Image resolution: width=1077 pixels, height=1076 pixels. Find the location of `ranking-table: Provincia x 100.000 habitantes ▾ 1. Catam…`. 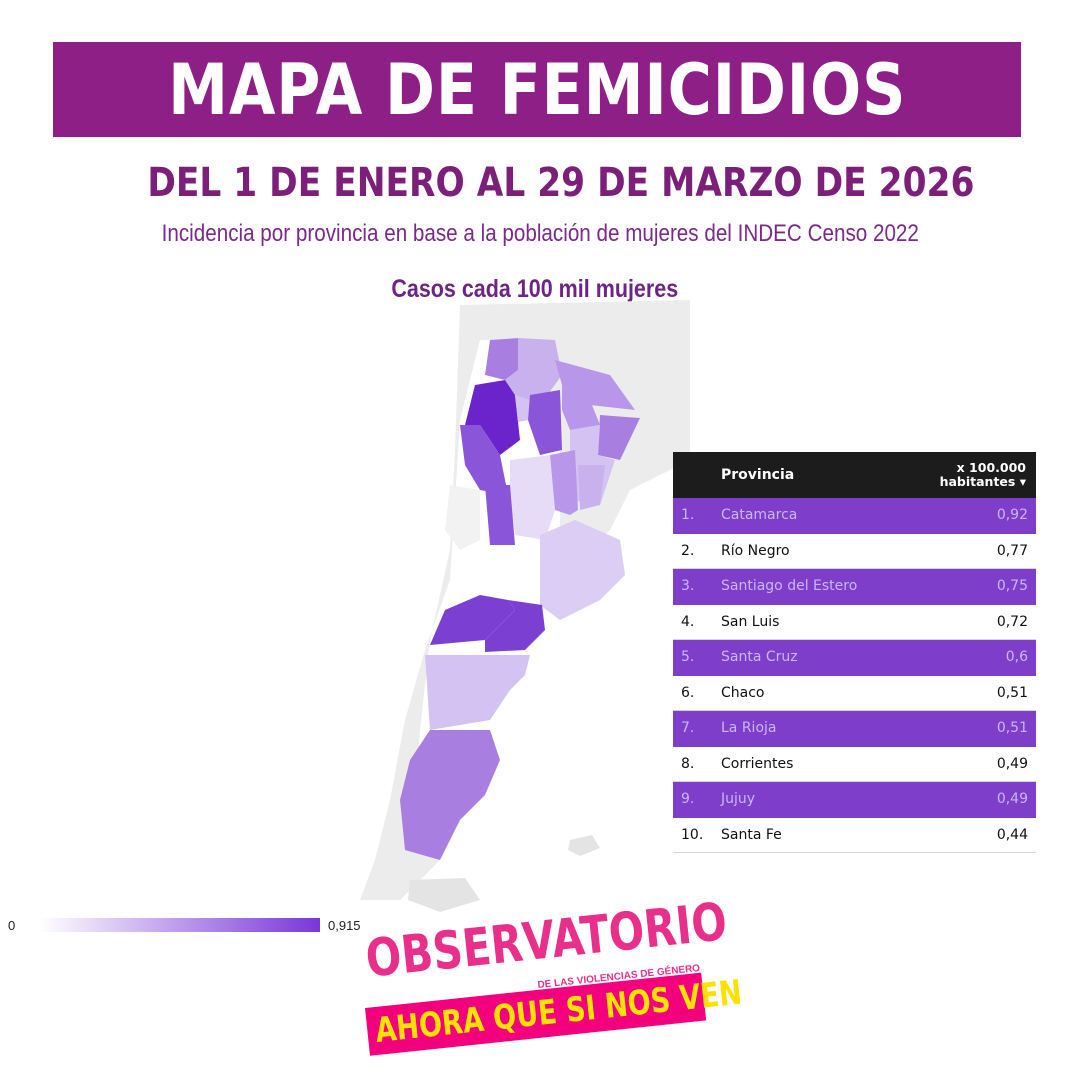

ranking-table: Provincia x 100.000 habitantes ▾ 1. Catam… is located at coordinates (854, 652).